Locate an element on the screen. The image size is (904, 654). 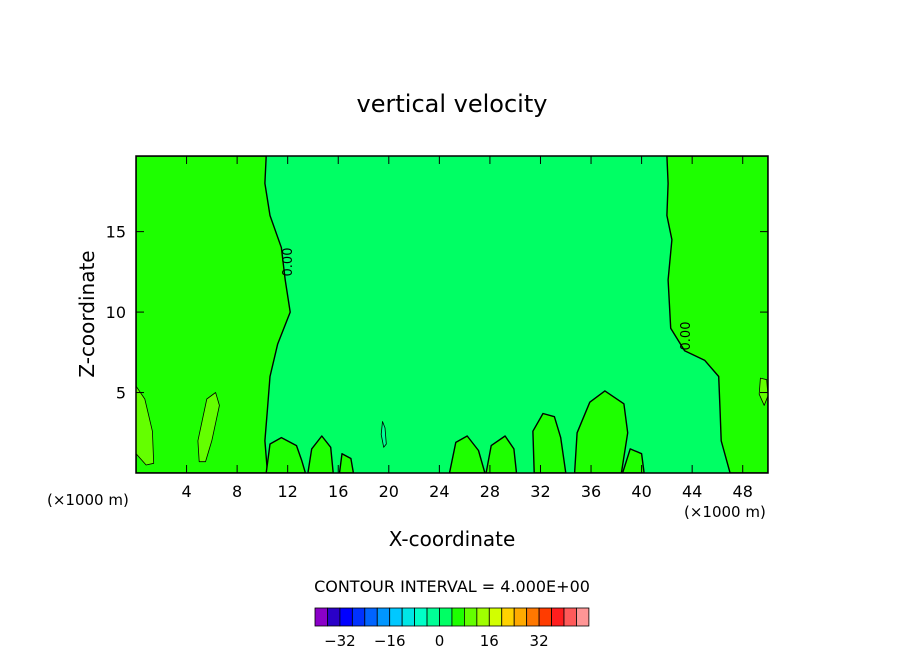
x-tick-label: 44 is located at coordinates (692, 491).